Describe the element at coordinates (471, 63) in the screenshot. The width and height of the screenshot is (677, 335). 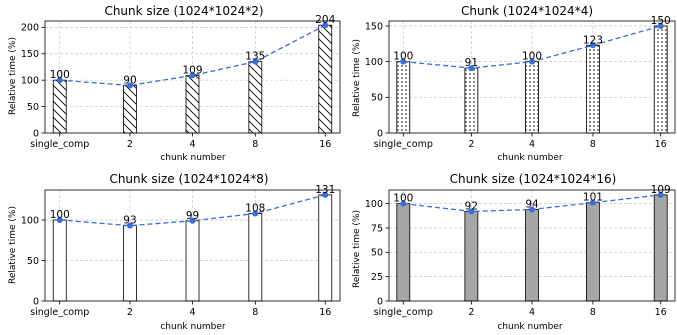
I see `data-label: 91` at that location.